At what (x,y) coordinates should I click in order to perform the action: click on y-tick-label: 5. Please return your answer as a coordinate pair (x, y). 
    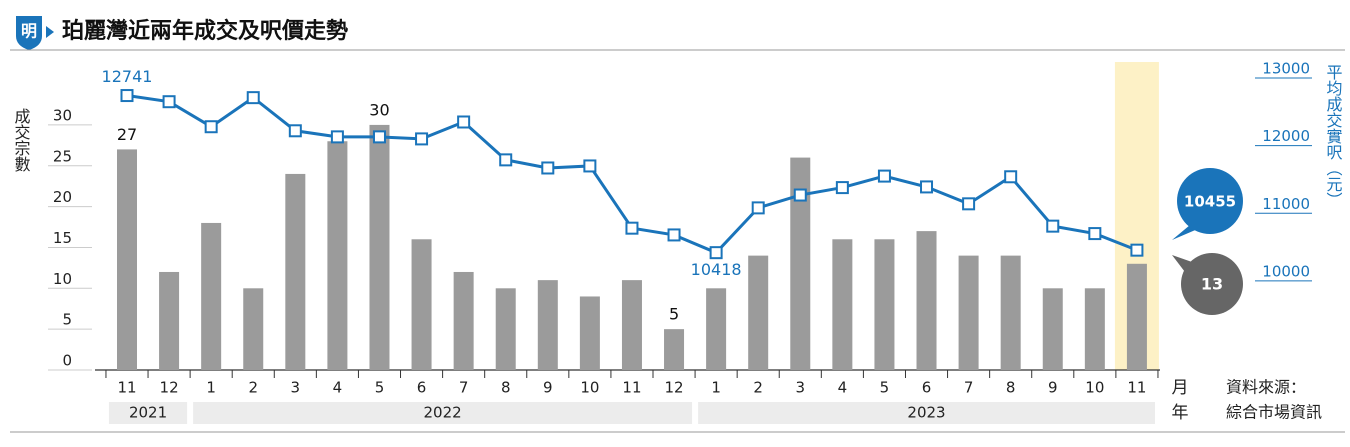
    Looking at the image, I should click on (67, 320).